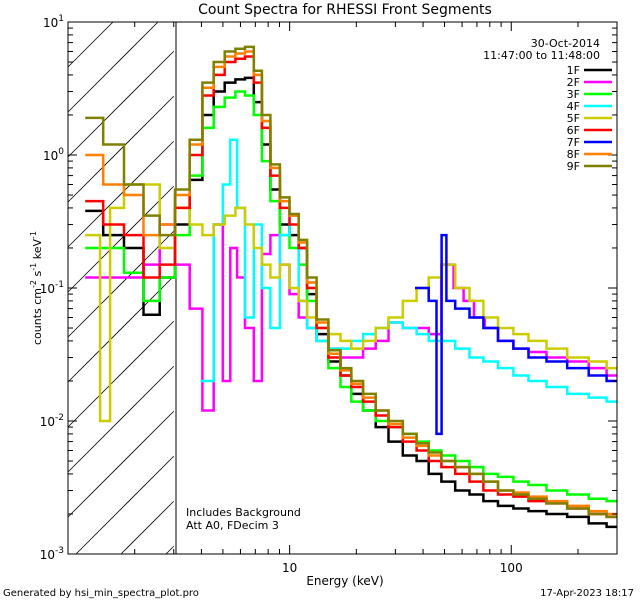 The image size is (640, 600). What do you see at coordinates (232, 525) in the screenshot?
I see `annotation-attenuator: Att A0, FDecim 3` at bounding box center [232, 525].